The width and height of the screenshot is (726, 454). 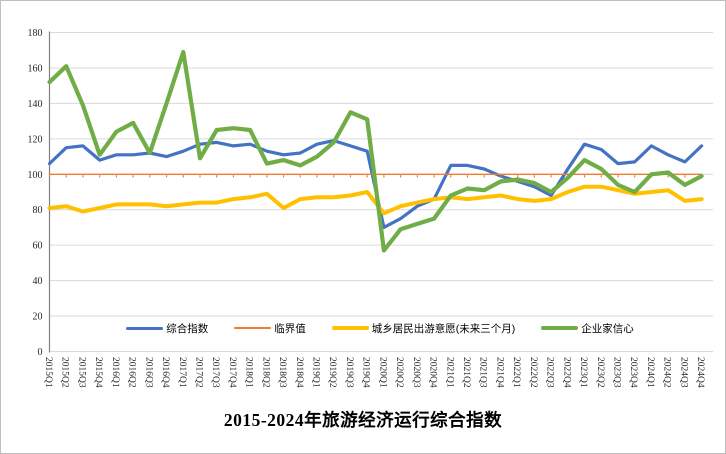 I want to click on legend-label: 临界值, so click(x=290, y=328).